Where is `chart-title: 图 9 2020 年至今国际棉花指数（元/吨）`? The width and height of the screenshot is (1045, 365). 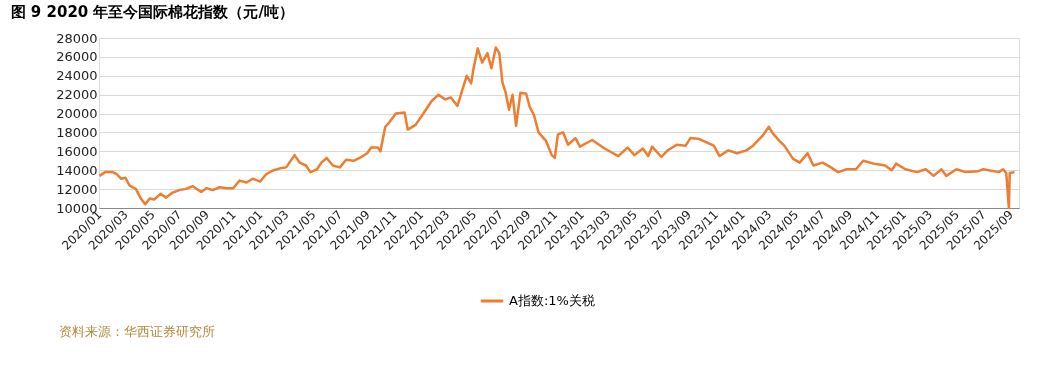
chart-title: 图 9 2020 年至今国际棉花指数（元/吨） is located at coordinates (152, 12).